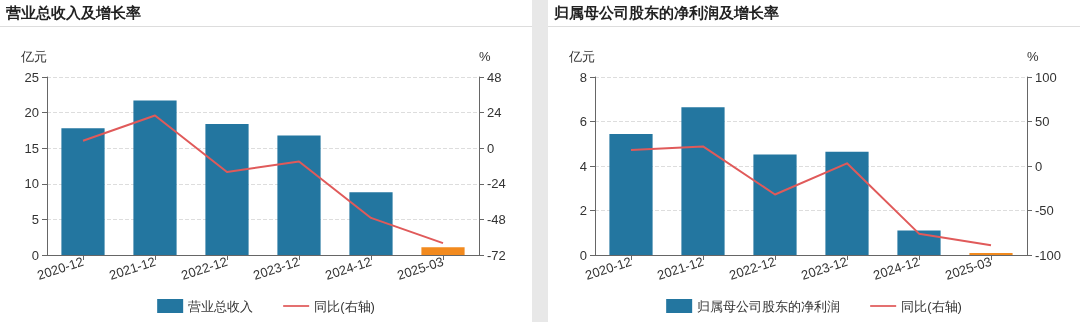 Image resolution: width=1080 pixels, height=322 pixels. Describe the element at coordinates (583, 166) in the screenshot. I see `y-tick-label: 4` at that location.